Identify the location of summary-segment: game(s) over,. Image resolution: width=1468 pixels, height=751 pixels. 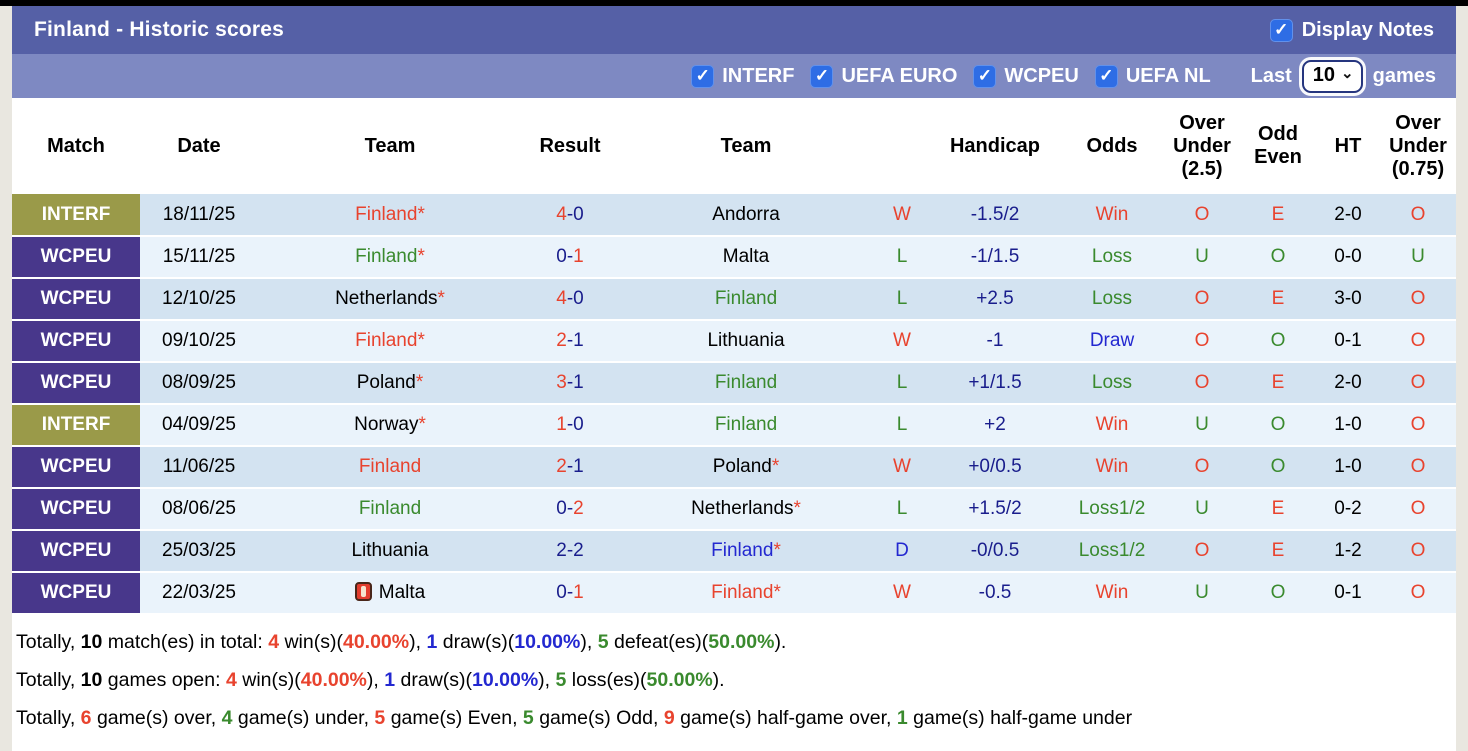
(156, 718).